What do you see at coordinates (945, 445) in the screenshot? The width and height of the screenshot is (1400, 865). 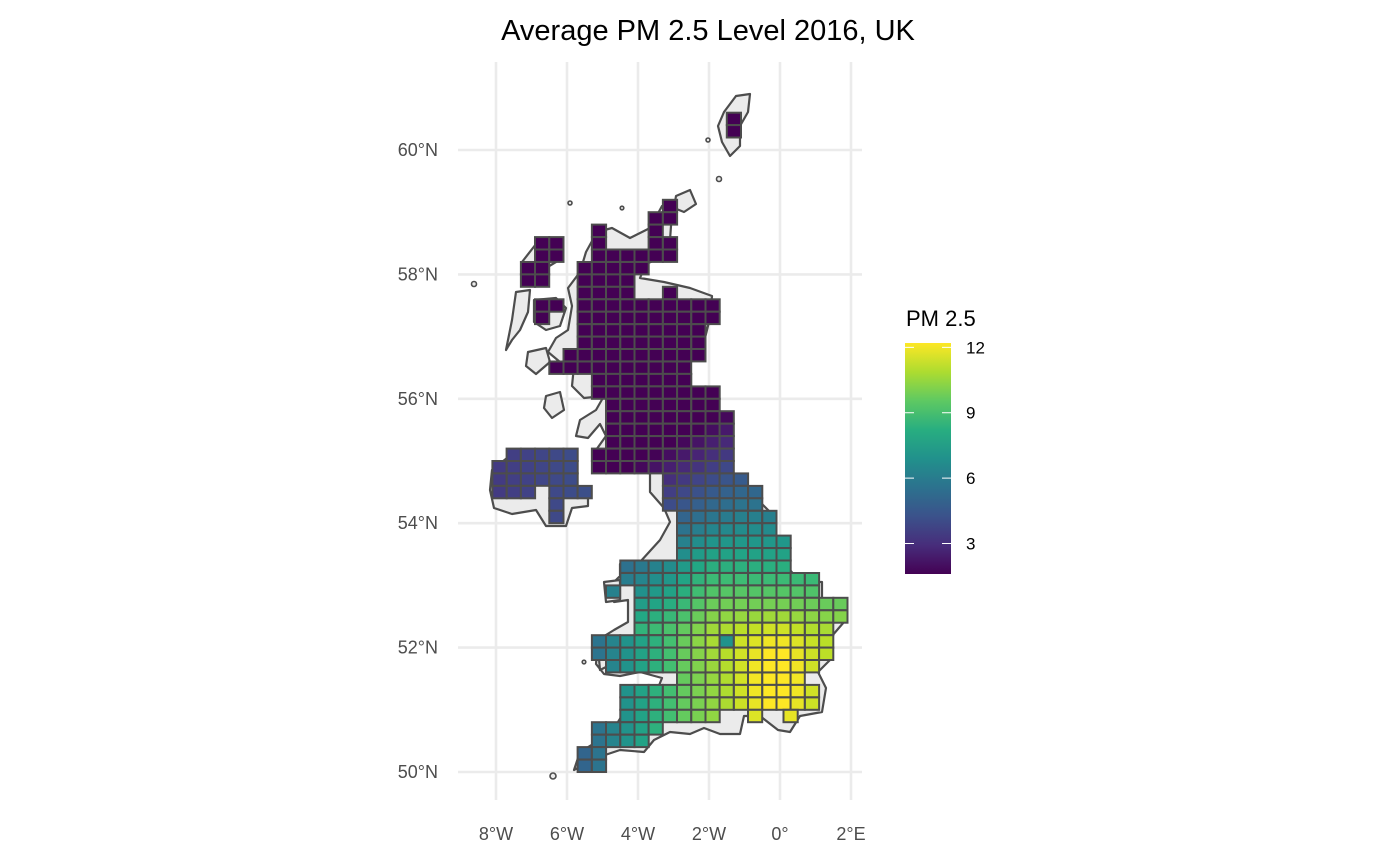 I see `legend-tick-labels: 3 6 9 12` at bounding box center [945, 445].